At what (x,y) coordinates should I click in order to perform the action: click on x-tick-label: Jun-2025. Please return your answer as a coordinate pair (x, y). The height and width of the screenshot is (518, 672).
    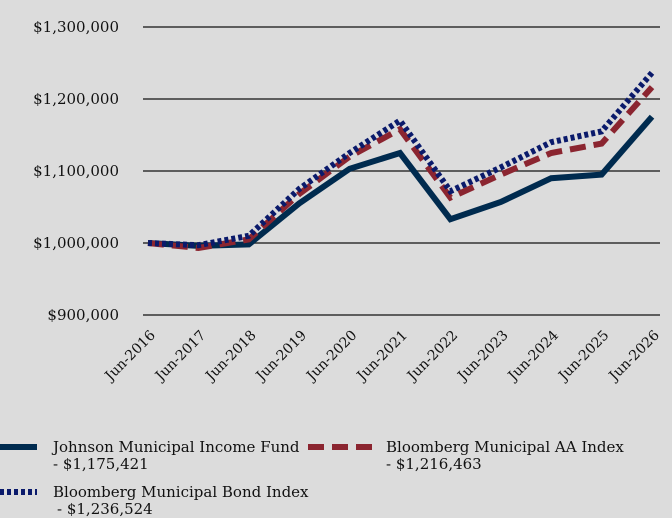
    Looking at the image, I should click on (583, 357).